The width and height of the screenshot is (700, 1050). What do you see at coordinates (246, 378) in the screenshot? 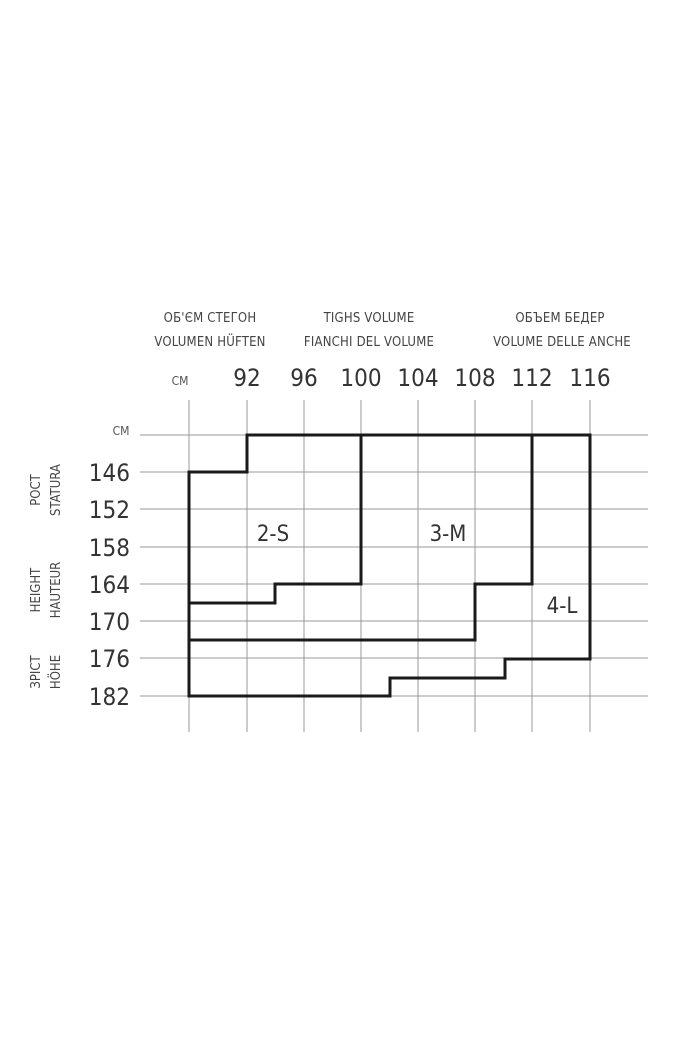
I see `hip-tick-label: 92` at bounding box center [246, 378].